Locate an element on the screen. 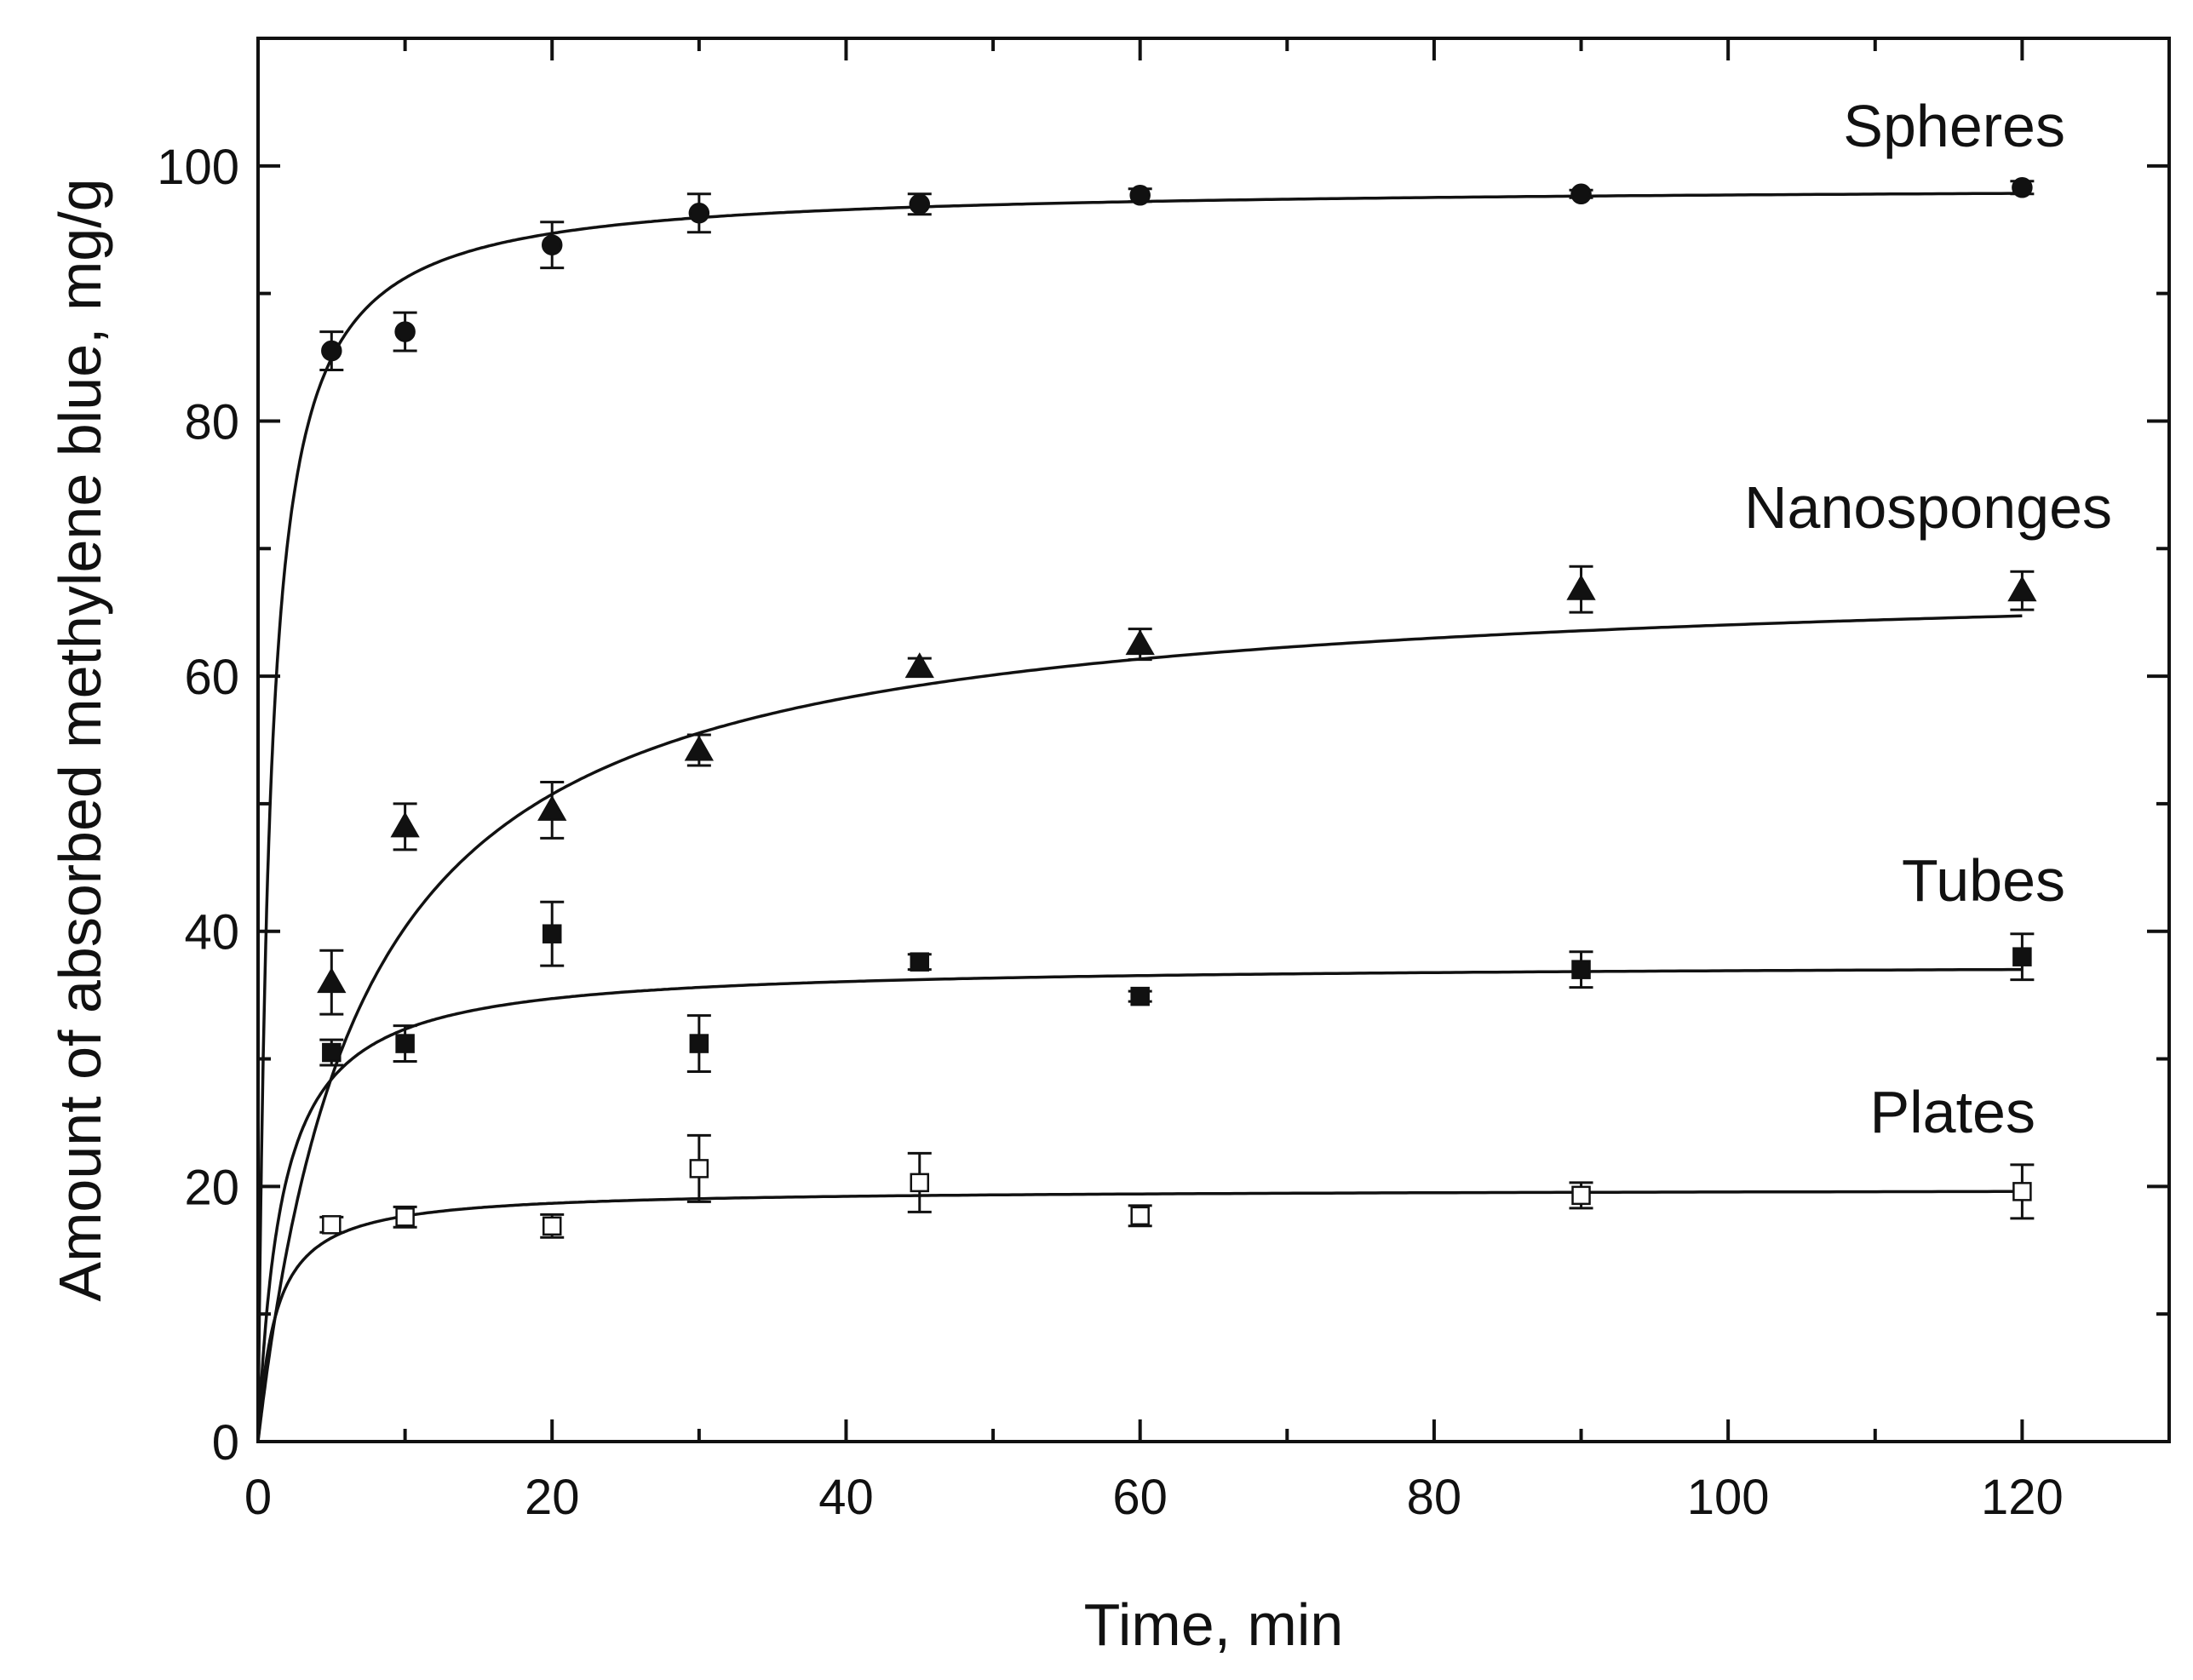  y-tick-label: 60 is located at coordinates (211, 678).